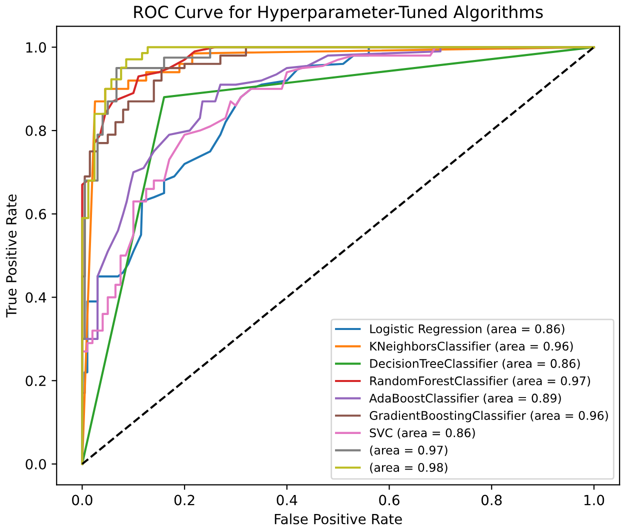 This screenshot has height=527, width=629. I want to click on y-tick-label: 0.2, so click(36, 381).